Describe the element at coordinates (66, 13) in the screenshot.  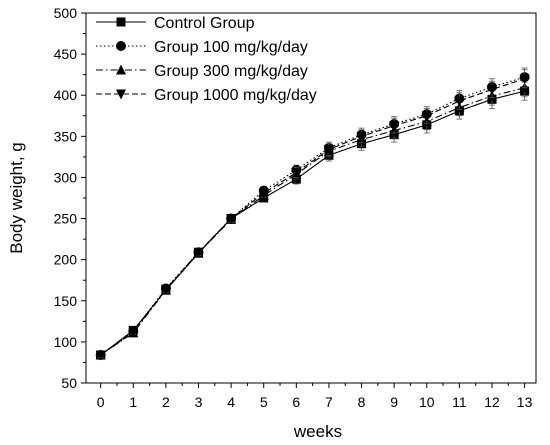
I see `y-tick-label: 500` at that location.